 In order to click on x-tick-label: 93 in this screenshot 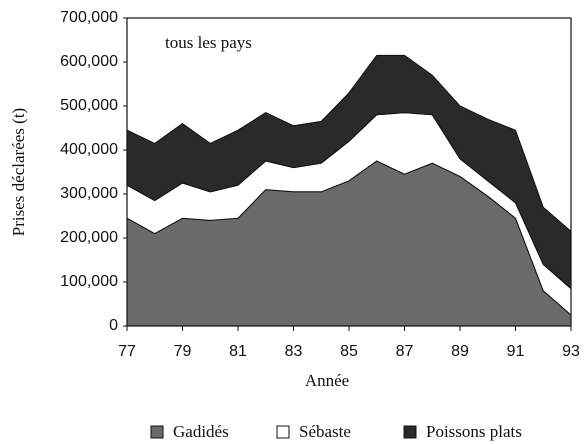, I will do `click(571, 351)`.